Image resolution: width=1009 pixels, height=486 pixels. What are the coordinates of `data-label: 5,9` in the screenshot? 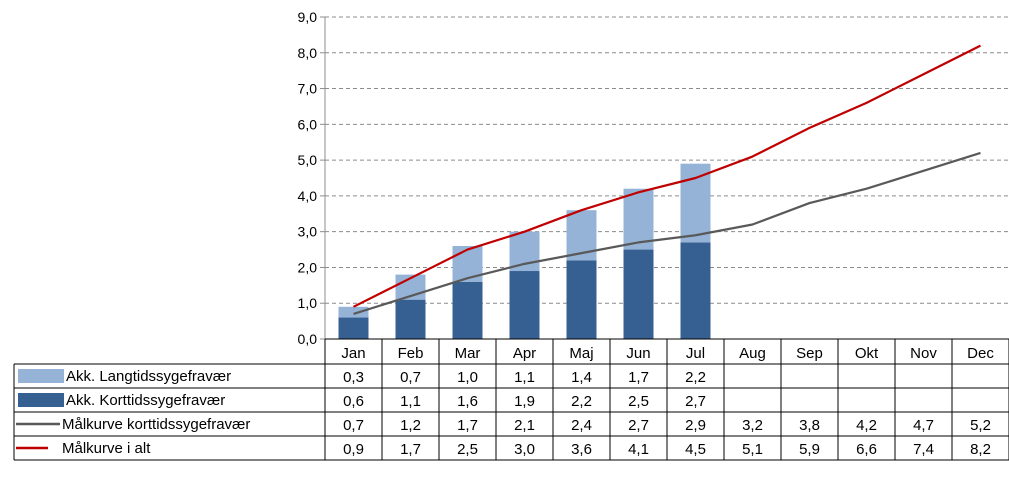 It's located at (809, 449).